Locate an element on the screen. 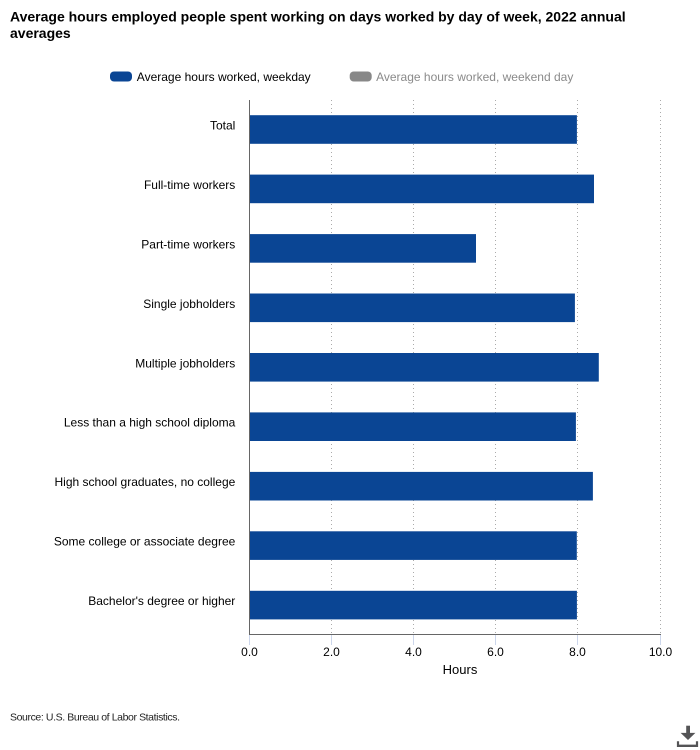 This screenshot has height=750, width=700. svg-text: 2.0 is located at coordinates (331, 652).